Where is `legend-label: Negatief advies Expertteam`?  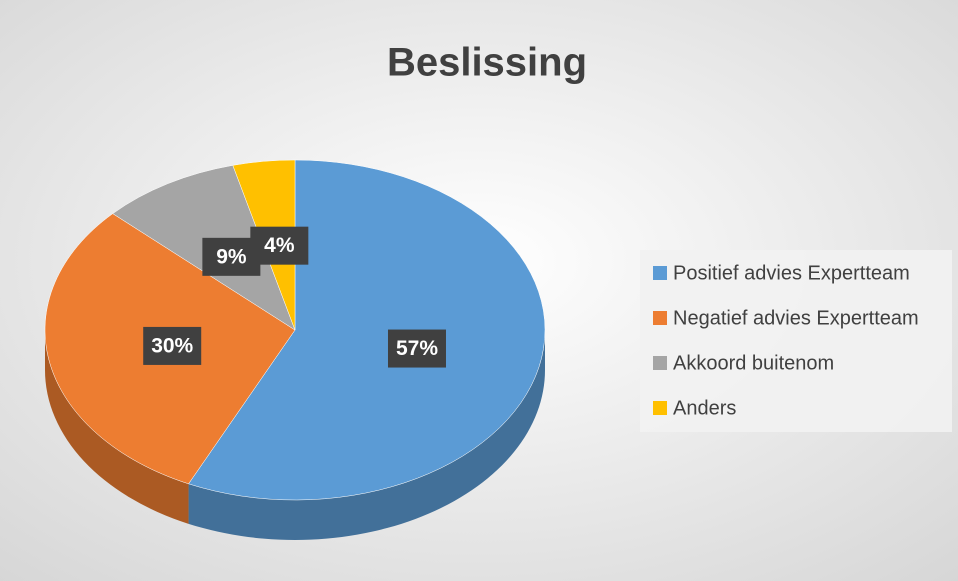 legend-label: Negatief advies Expertteam is located at coordinates (796, 318).